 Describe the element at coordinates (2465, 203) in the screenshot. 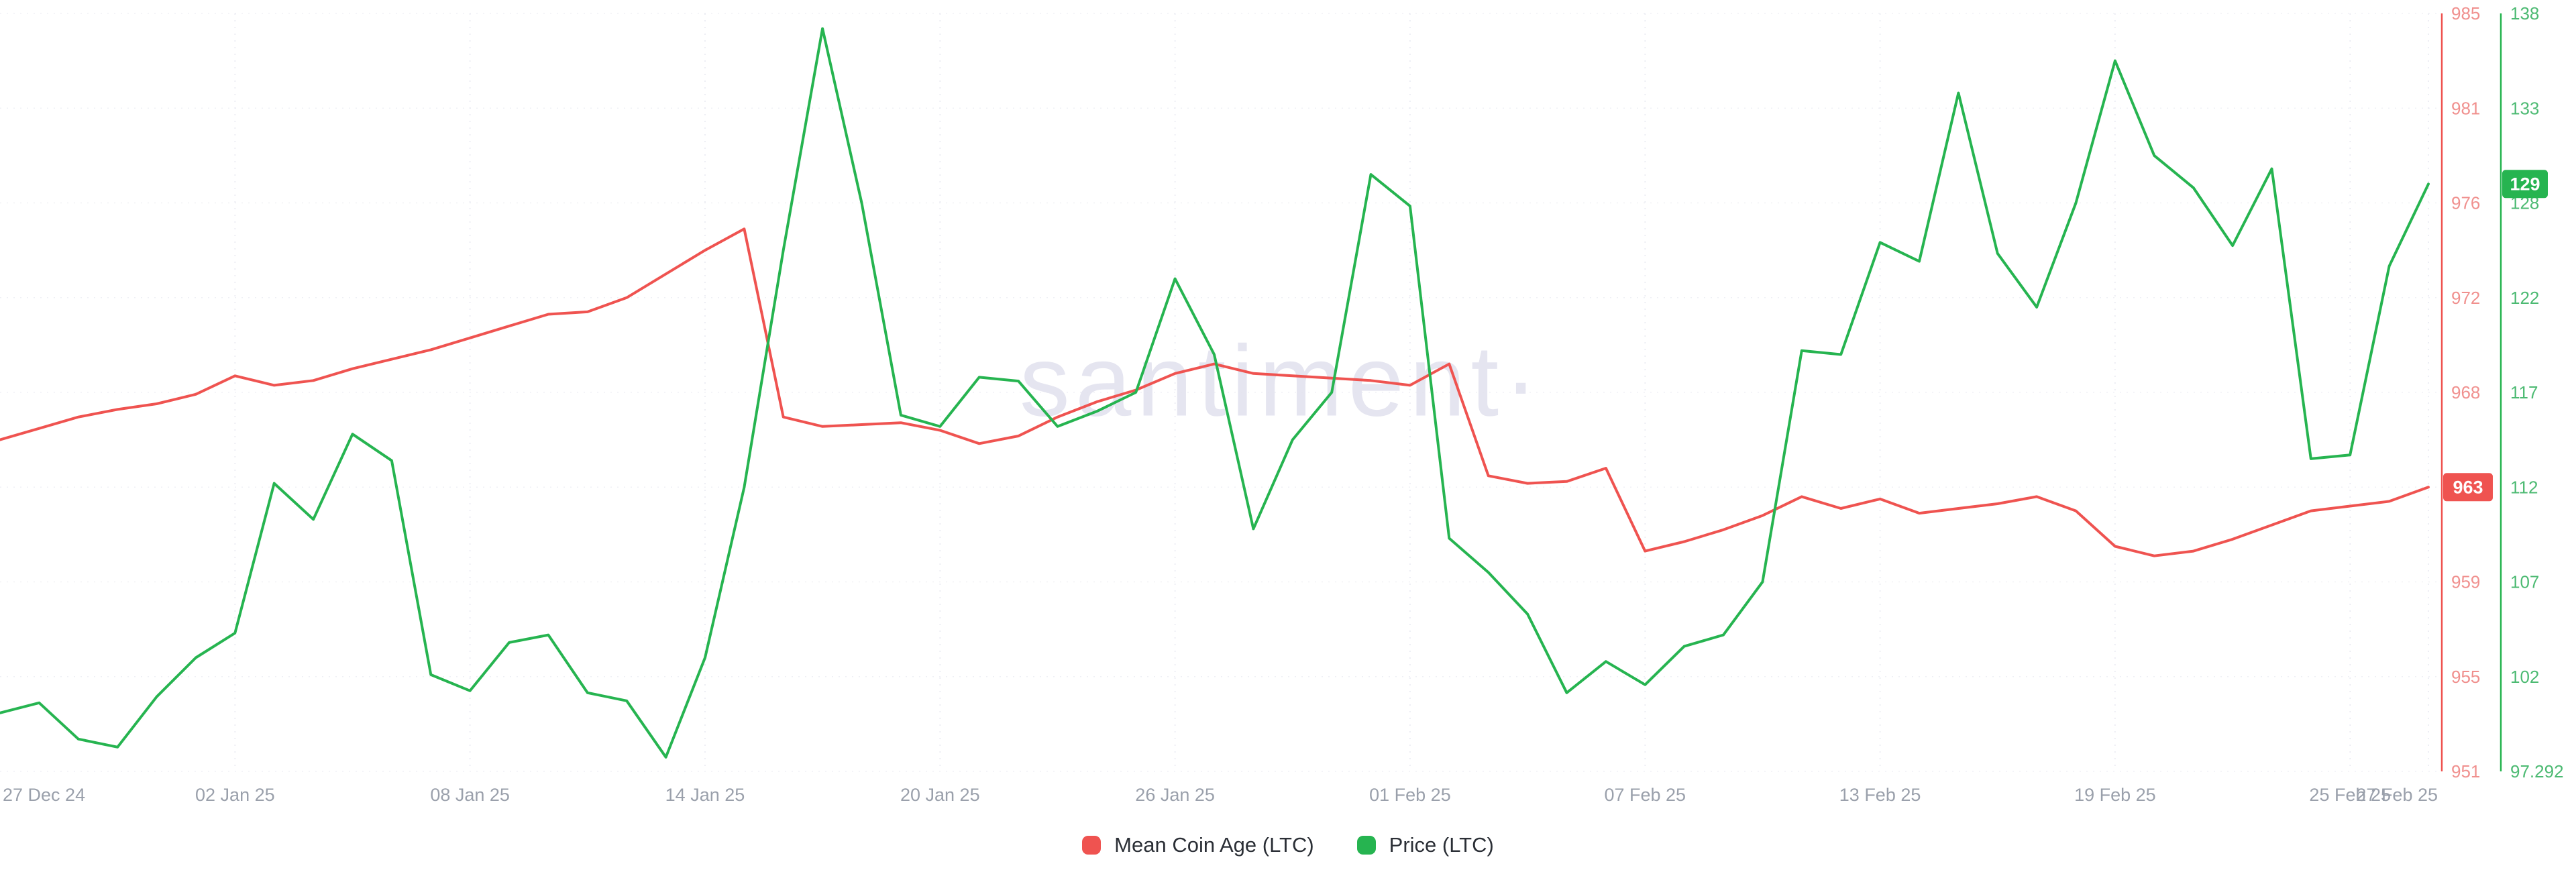

I see `mean-coin-age-axis-tick: 976` at that location.